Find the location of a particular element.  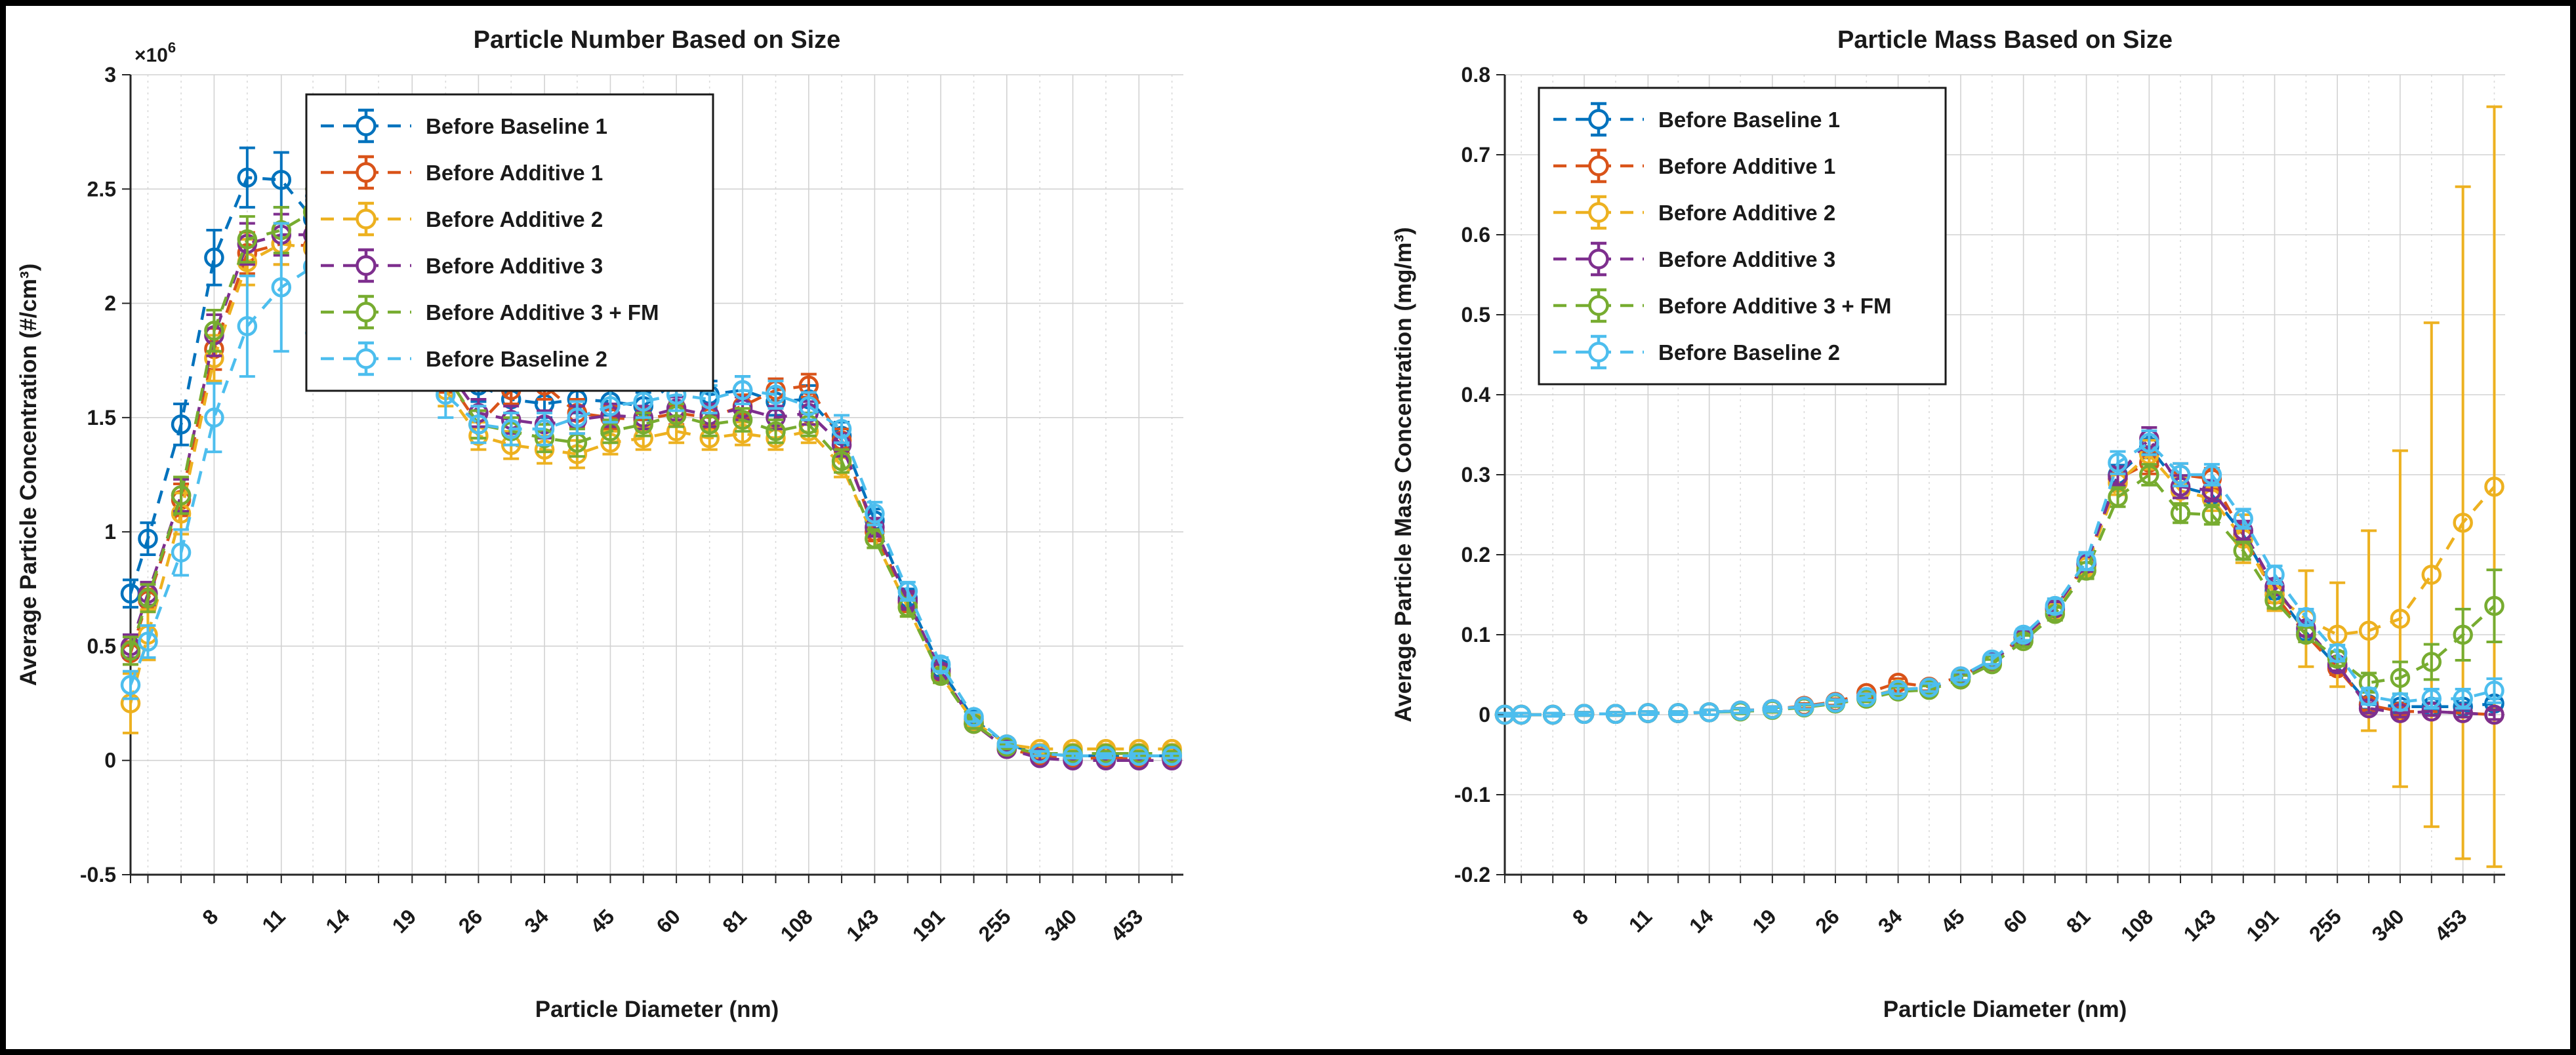

legend-item: Before Additive 1 is located at coordinates (1694, 166).